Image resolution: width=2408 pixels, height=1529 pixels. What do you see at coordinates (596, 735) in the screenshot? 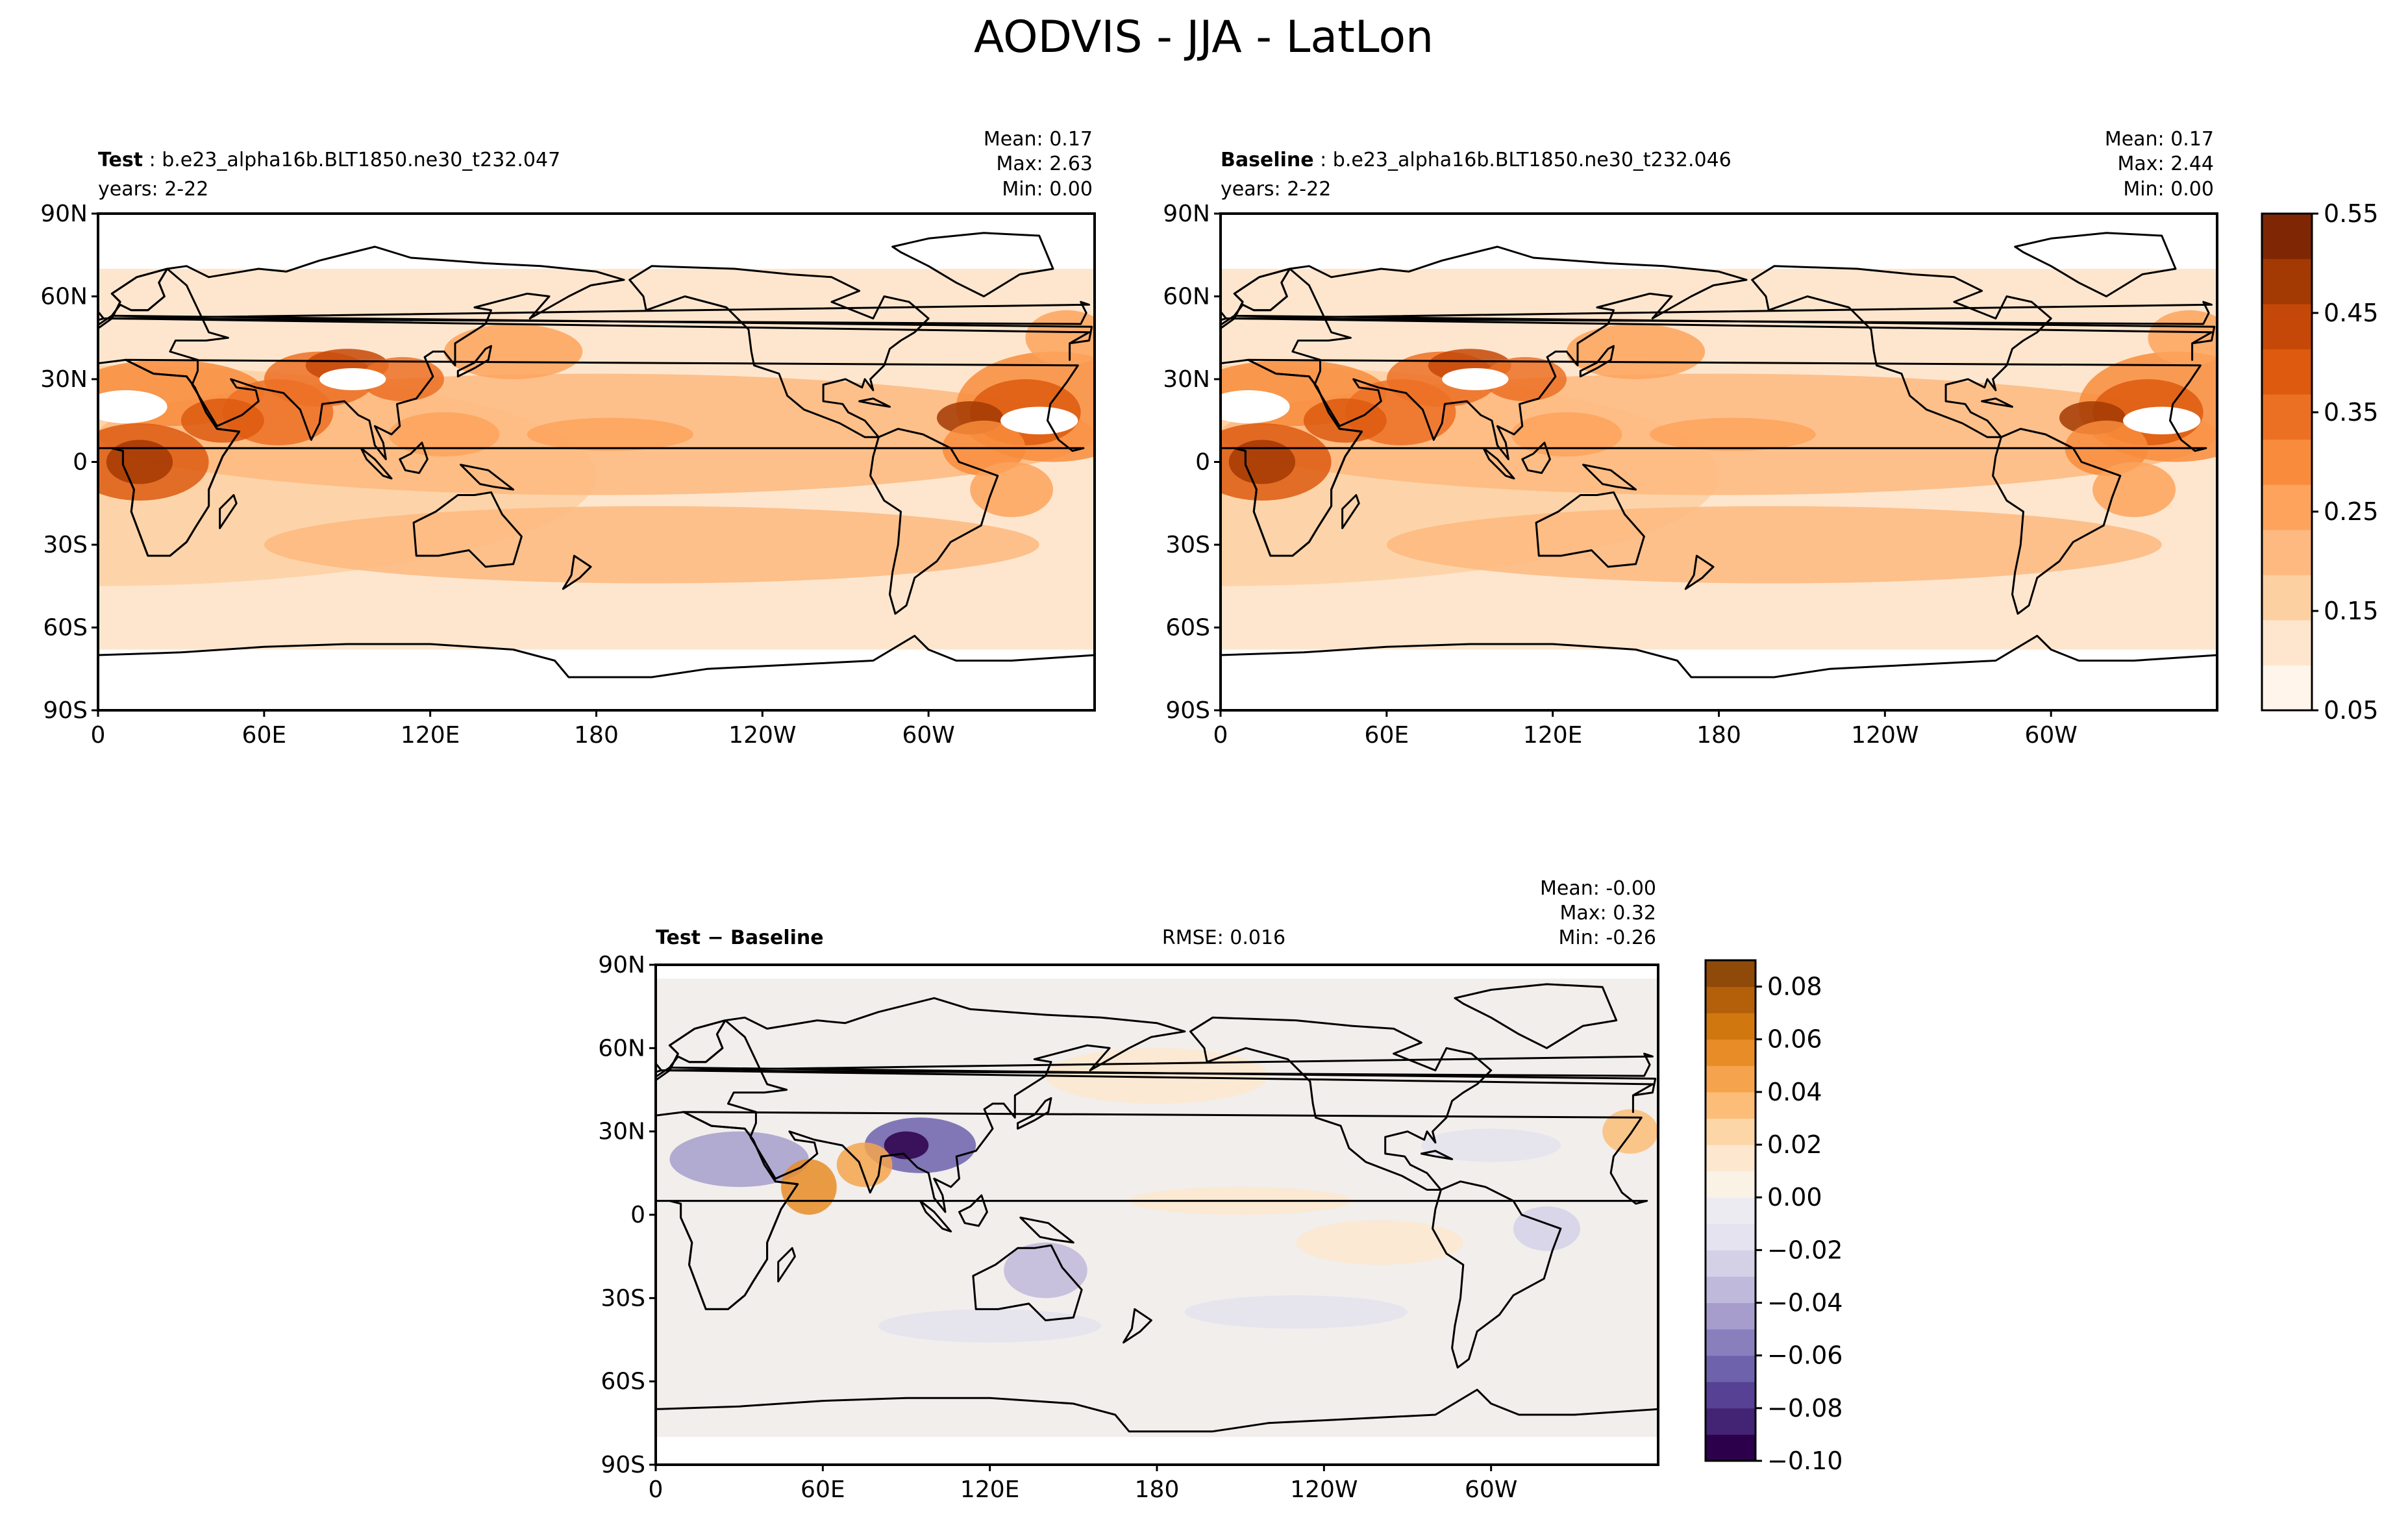
I see `test-lon-label: 180` at bounding box center [596, 735].